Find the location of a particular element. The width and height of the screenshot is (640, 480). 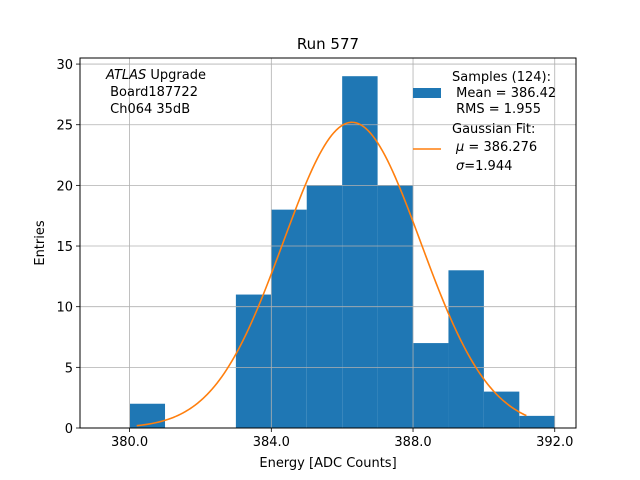

annotation-line-1: ATLAS Upgrade is located at coordinates (155, 75).